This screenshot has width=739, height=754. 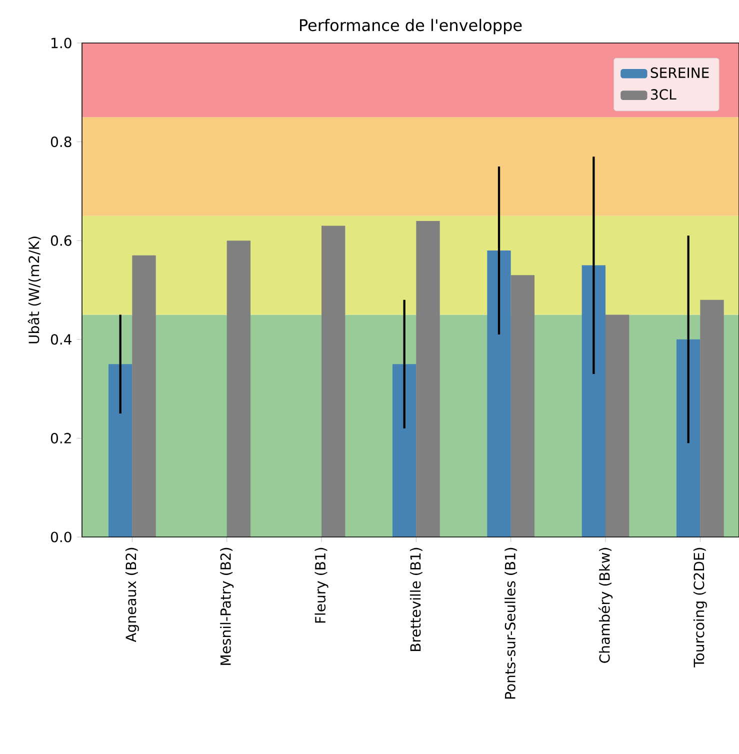 I want to click on y-tick-label: 0.4, so click(x=61, y=339).